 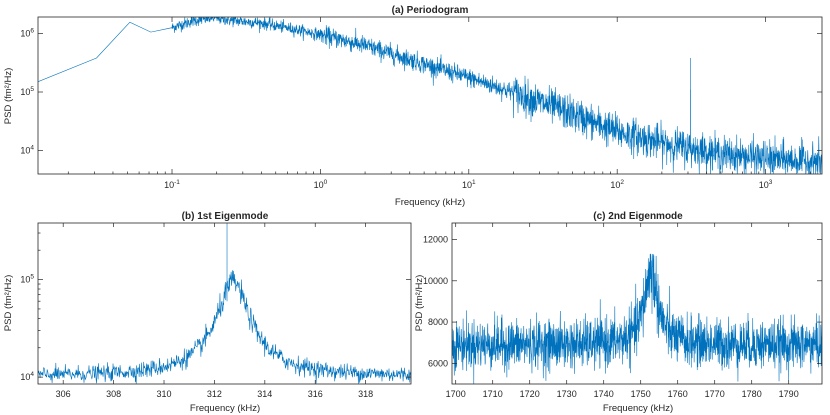 I want to click on panel-a-xtick-label: 10⁻¹, so click(x=172, y=184).